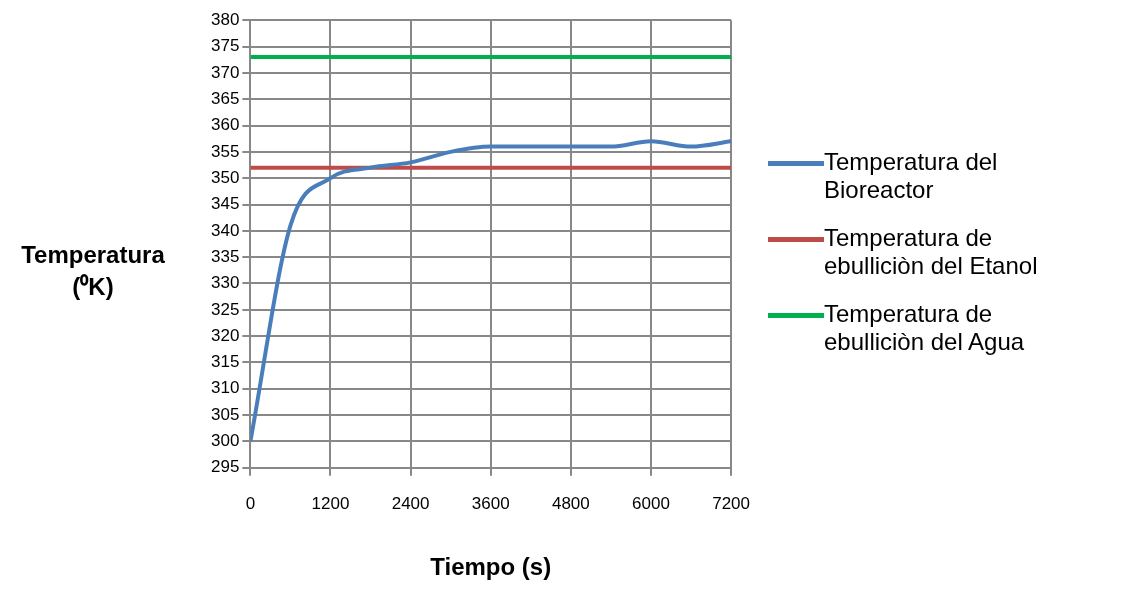 Image resolution: width=1130 pixels, height=593 pixels. I want to click on y-tick-label: 345, so click(225, 203).